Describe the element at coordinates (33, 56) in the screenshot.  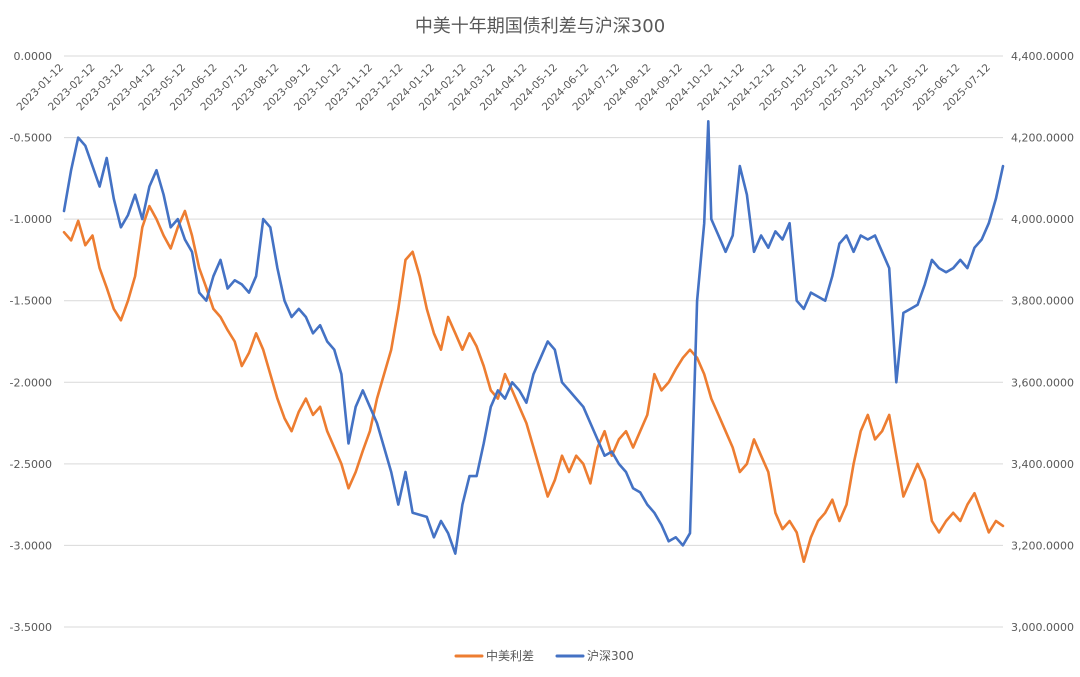
I see `left-tick-label: 0.0000` at that location.